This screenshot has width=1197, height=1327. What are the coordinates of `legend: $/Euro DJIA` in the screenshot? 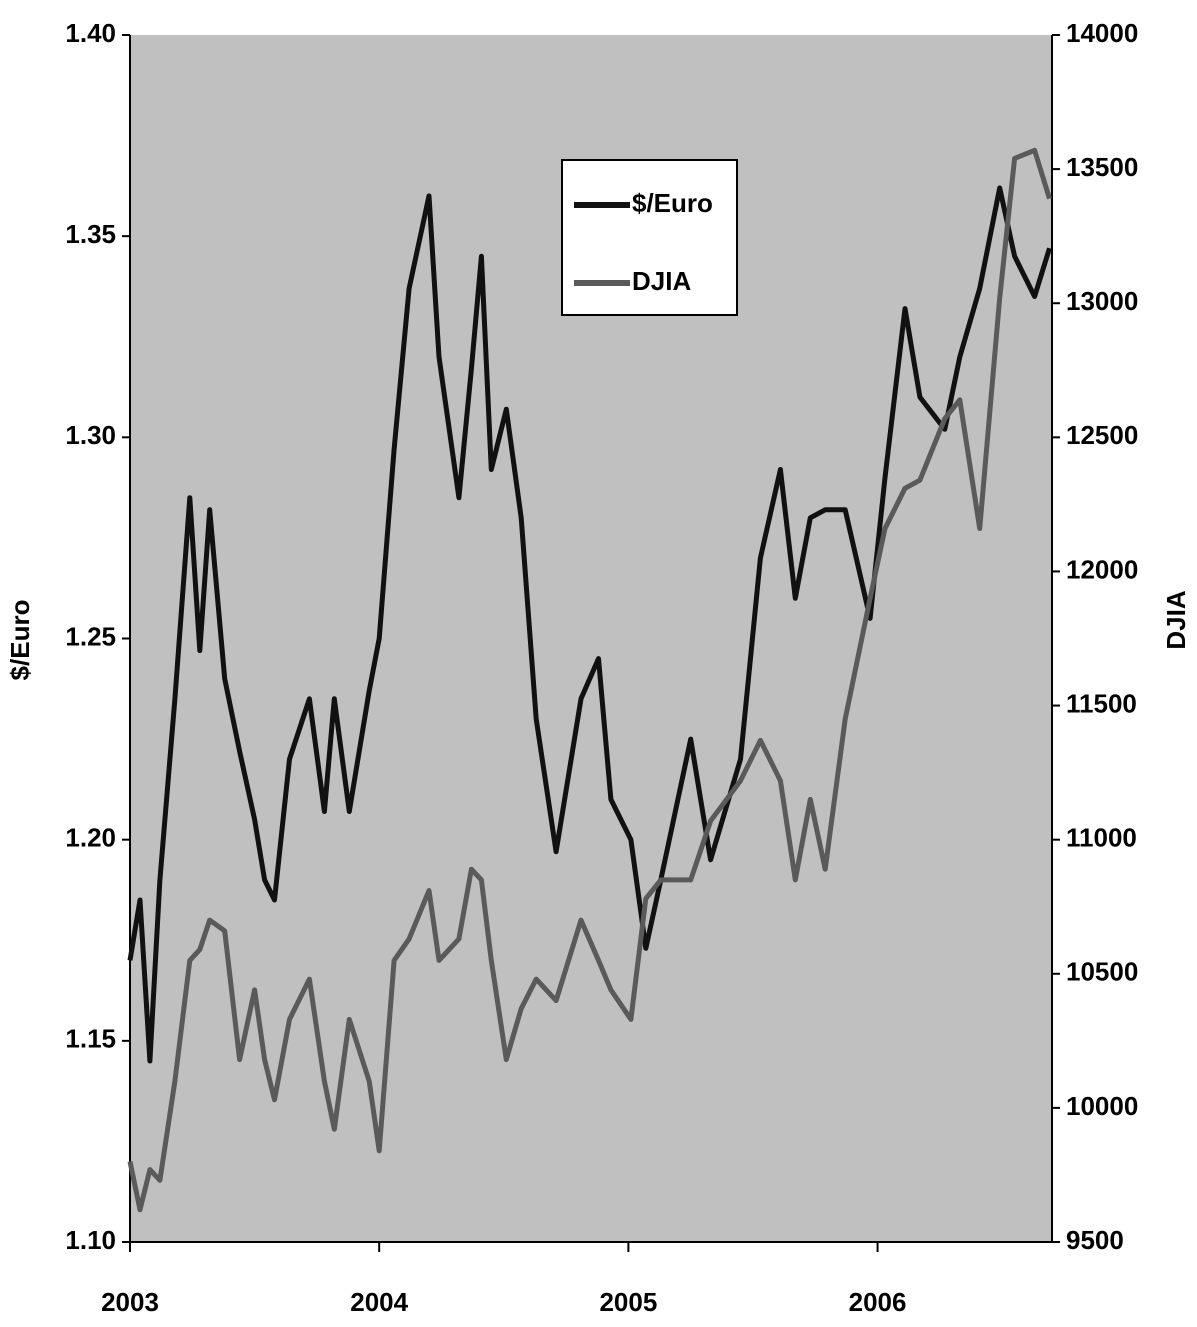 It's located at (649, 237).